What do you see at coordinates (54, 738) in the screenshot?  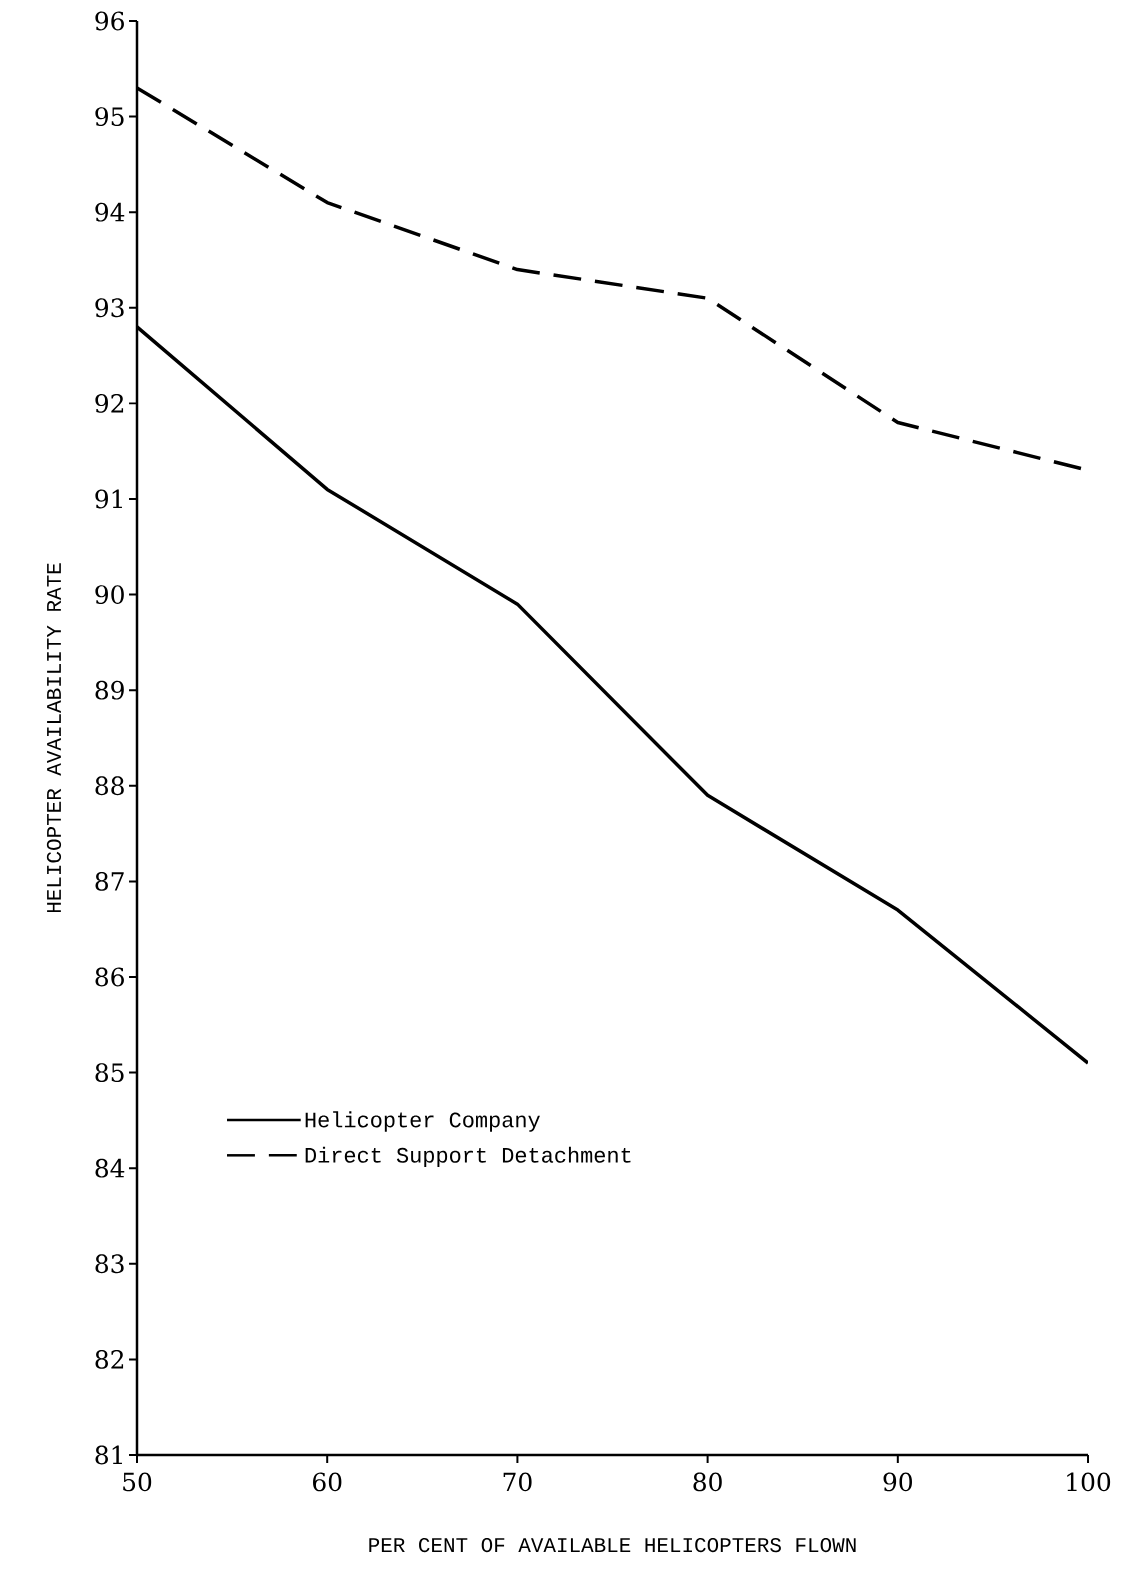 I see `y-axis-title: HELICOPTER AVAILABILITY RATE` at bounding box center [54, 738].